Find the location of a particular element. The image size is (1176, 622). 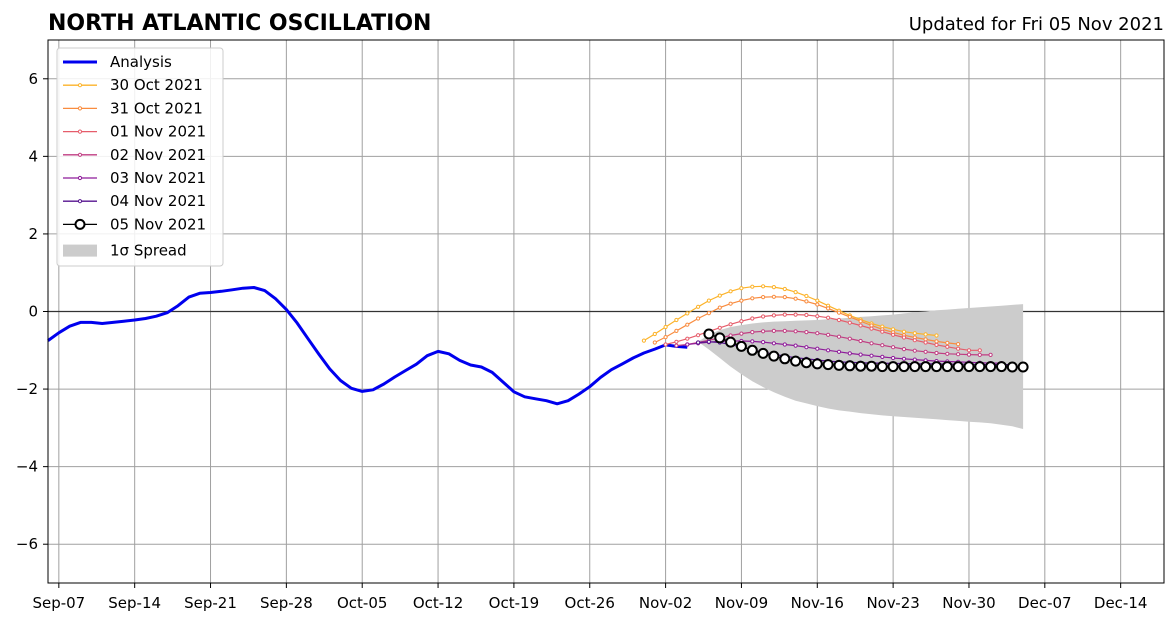

x-tick-label: Dec-14 is located at coordinates (1121, 603).